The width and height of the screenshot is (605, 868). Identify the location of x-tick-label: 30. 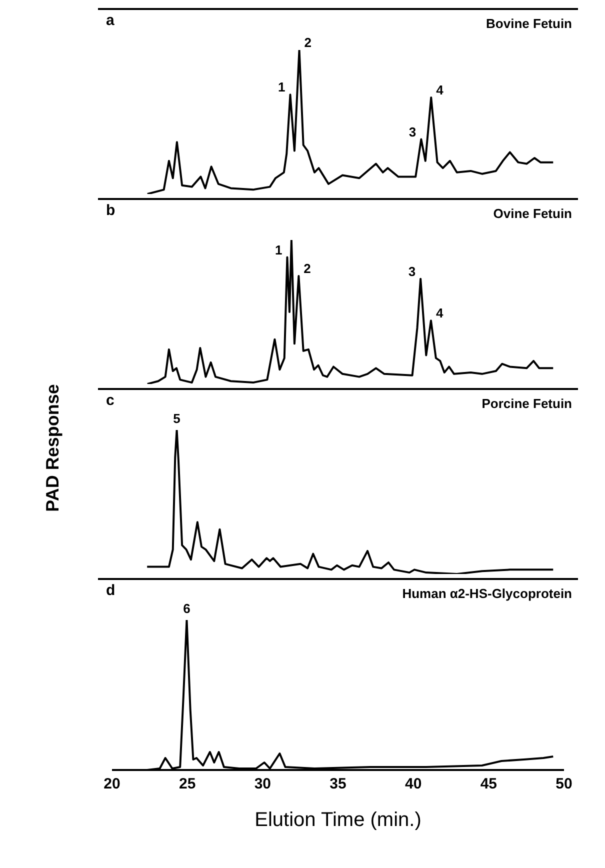
(263, 784).